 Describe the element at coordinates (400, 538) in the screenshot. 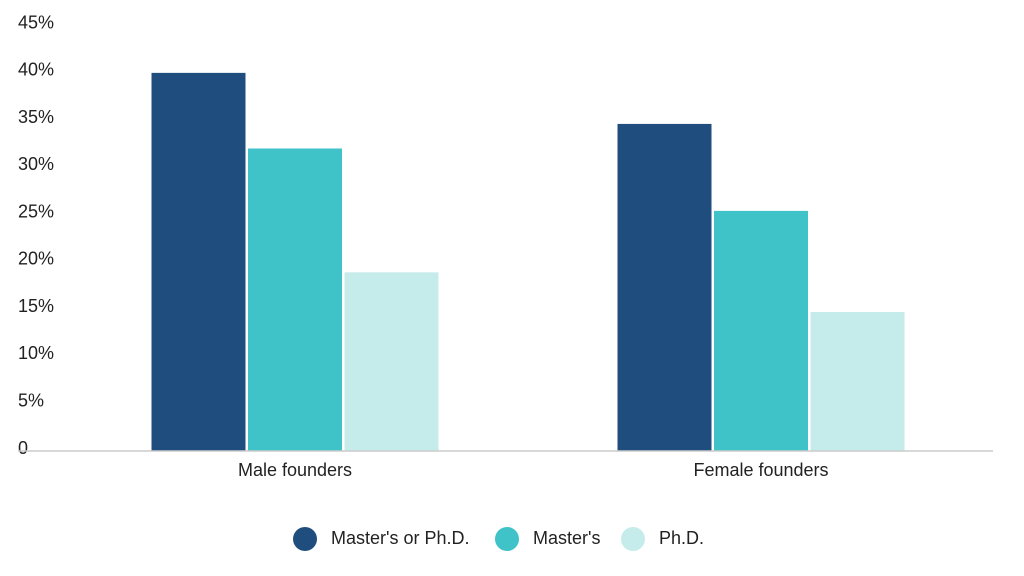

I see `legend-label: Master's or Ph.D.` at that location.